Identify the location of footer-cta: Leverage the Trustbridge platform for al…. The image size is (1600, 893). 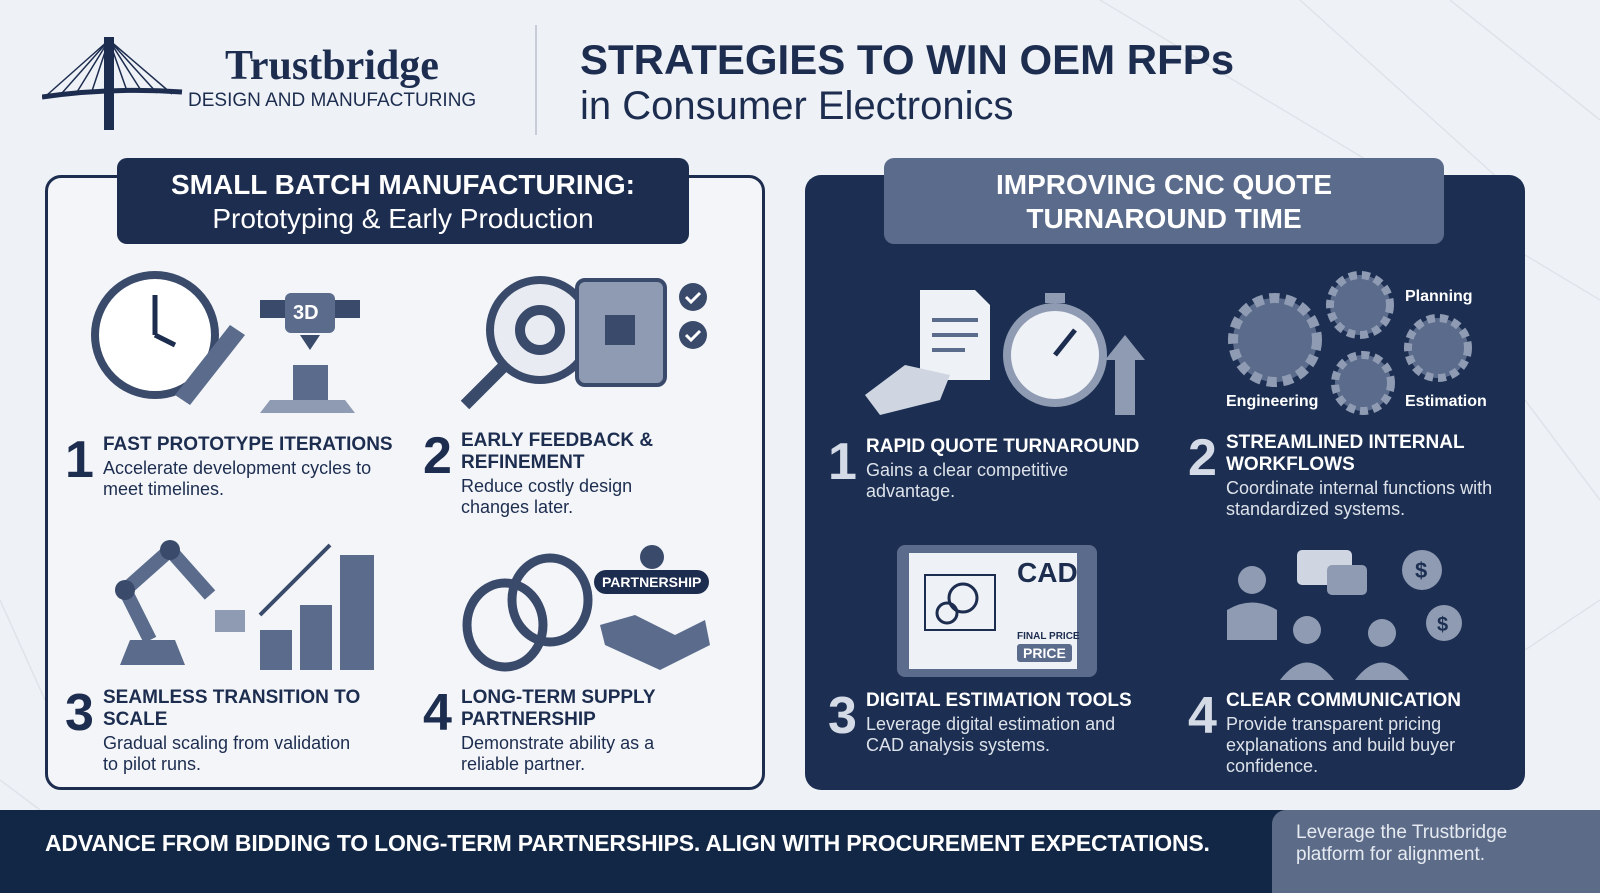
(1436, 851).